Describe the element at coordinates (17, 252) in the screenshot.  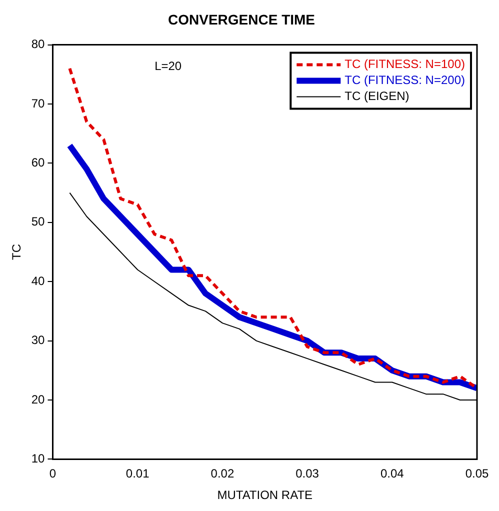
I see `y-axis-title: TC` at that location.